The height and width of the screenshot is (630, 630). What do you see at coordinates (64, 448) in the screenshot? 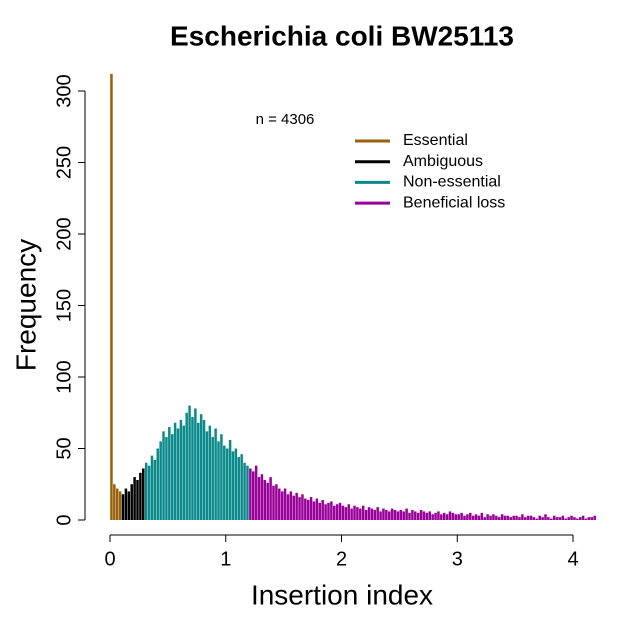
I see `y-tick-label: 50` at bounding box center [64, 448].